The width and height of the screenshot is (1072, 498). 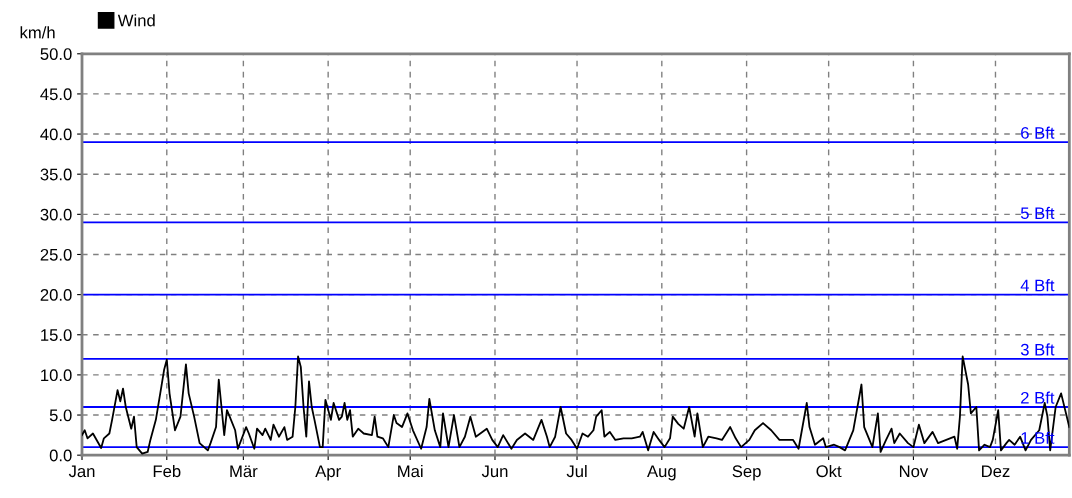 What do you see at coordinates (167, 471) in the screenshot?
I see `x-tick-label: Feb` at bounding box center [167, 471].